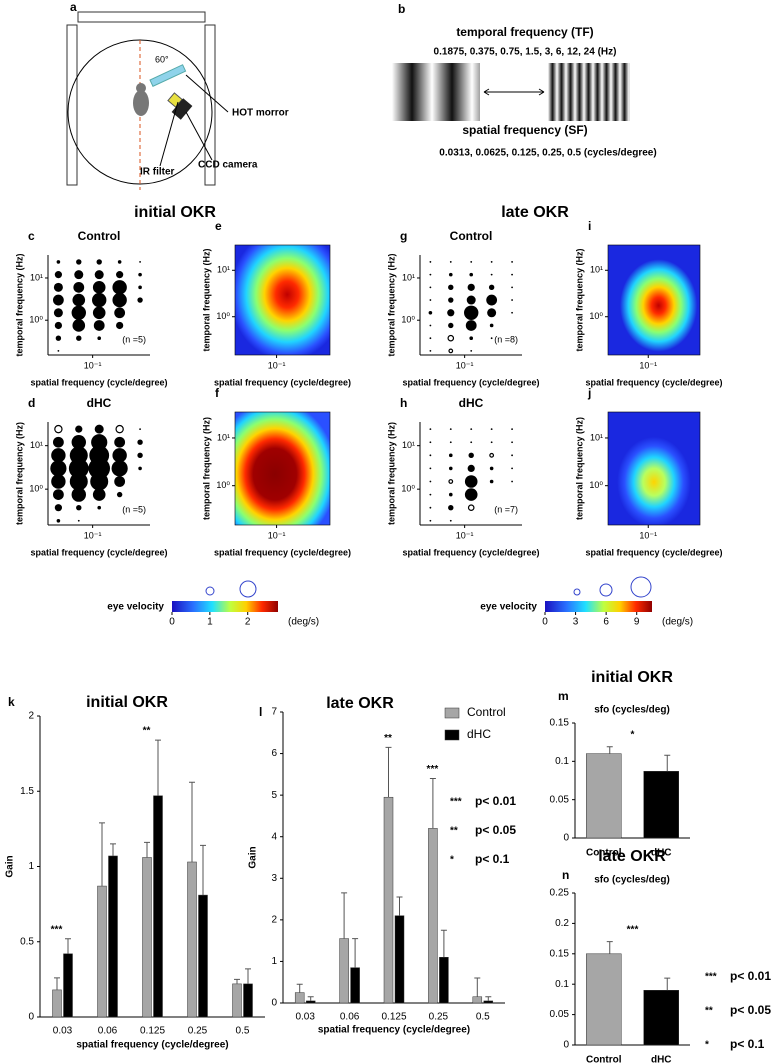 The image size is (775, 1063). What do you see at coordinates (604, 1059) in the screenshot?
I see `x-tick-label: Control` at bounding box center [604, 1059].